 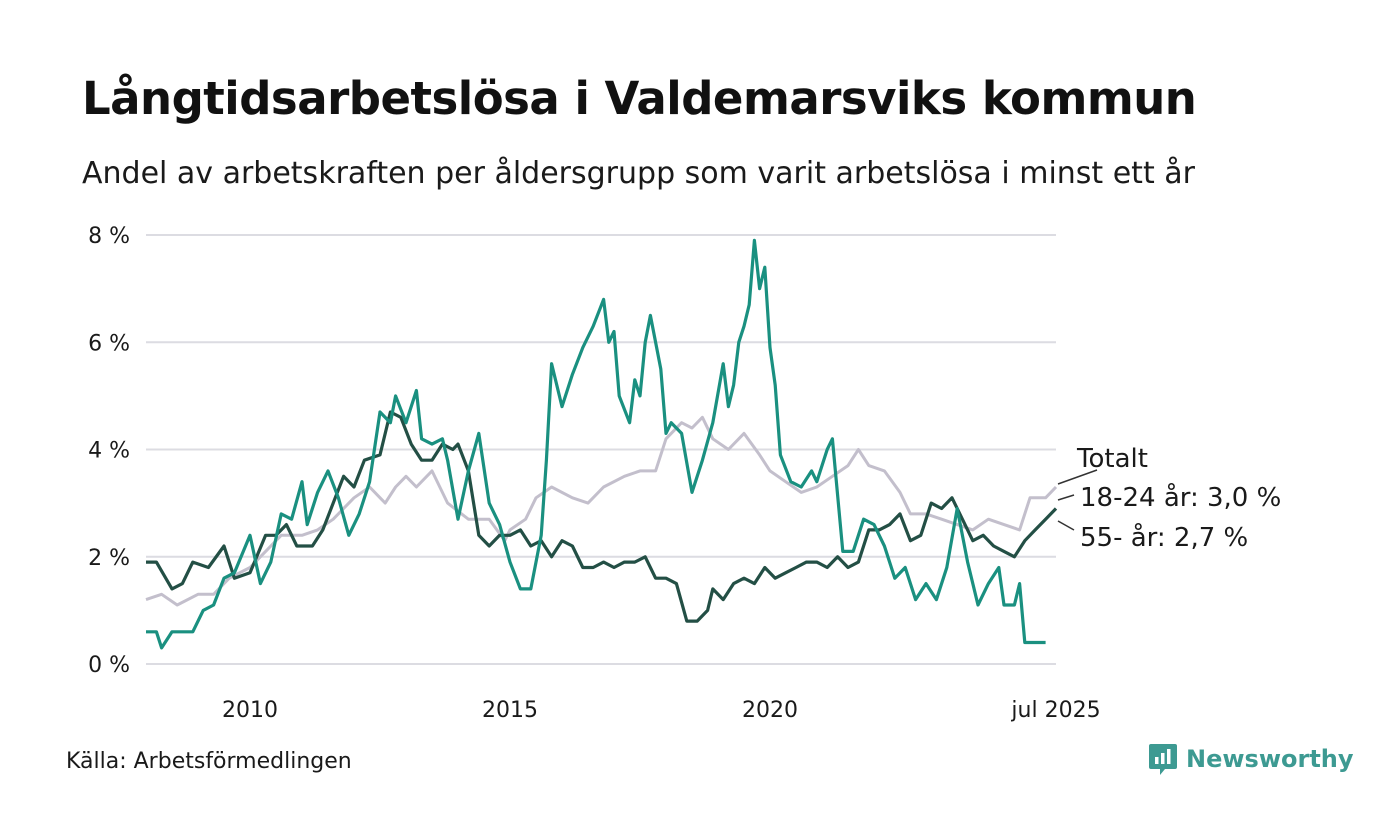 What do you see at coordinates (1055, 710) in the screenshot?
I see `x-tick-label: jul 2025` at bounding box center [1055, 710].